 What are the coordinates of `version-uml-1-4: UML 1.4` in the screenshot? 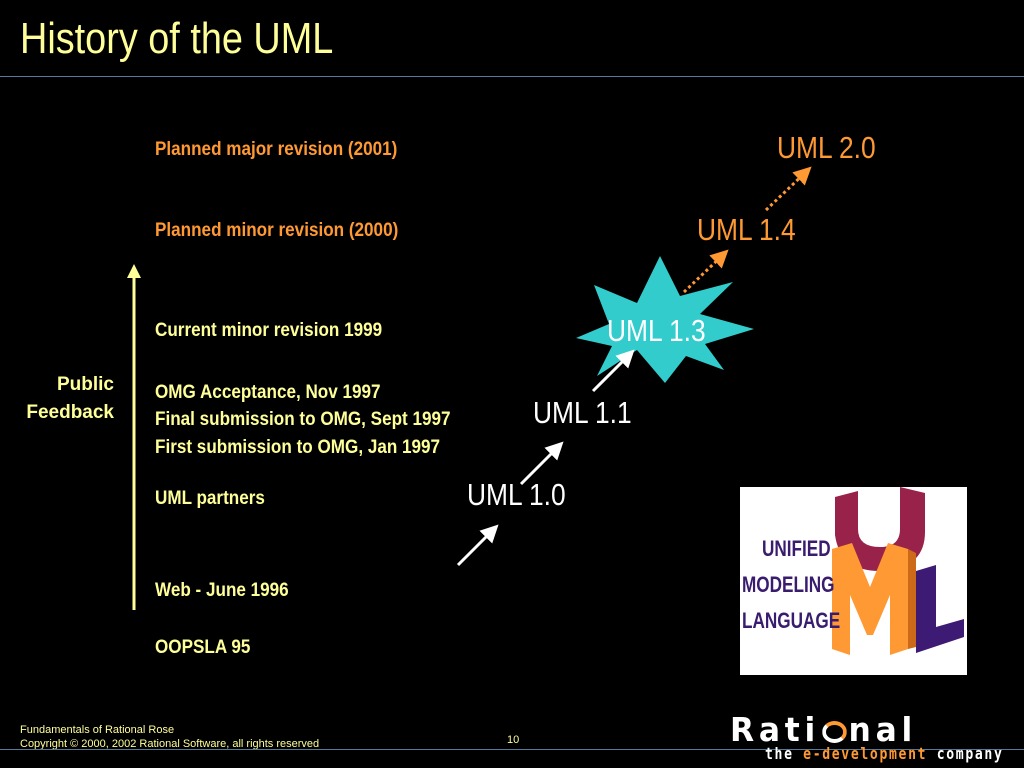 It's located at (746, 229).